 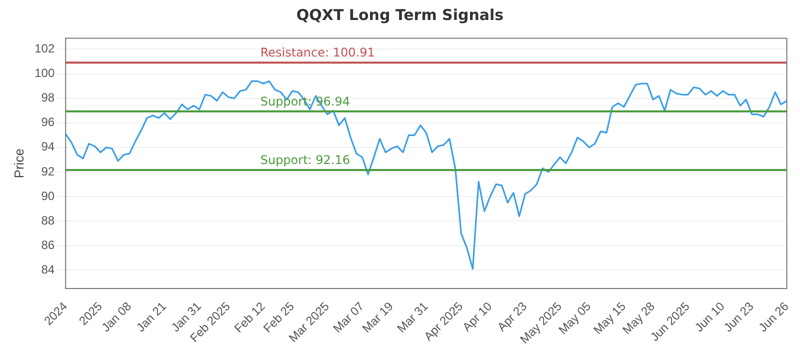 What do you see at coordinates (305, 160) in the screenshot?
I see `ref-line-label: Support: 92.16` at bounding box center [305, 160].